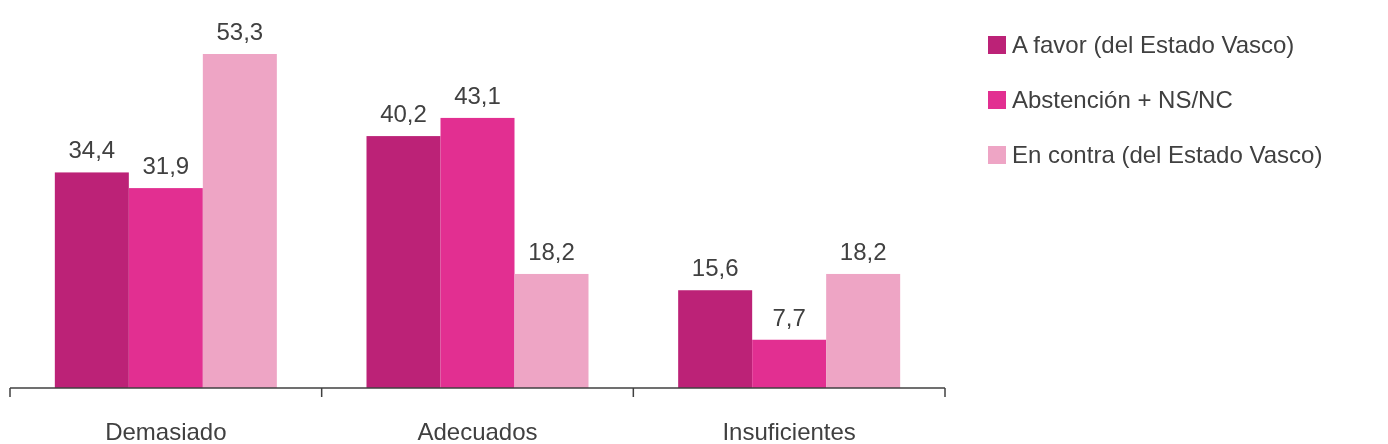 The width and height of the screenshot is (1388, 444). Describe the element at coordinates (1153, 44) in the screenshot. I see `legend-label: A favor (del Estado Vasco)` at that location.